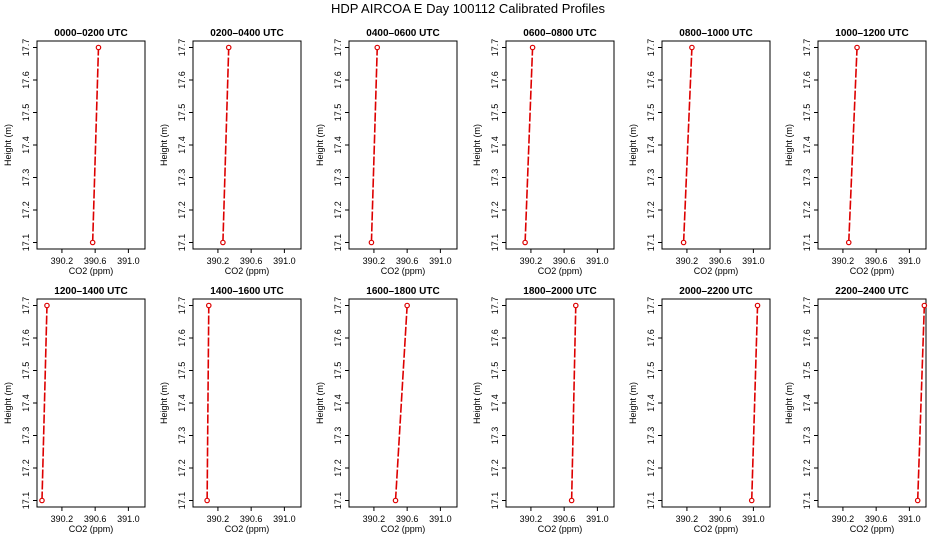 The width and height of the screenshot is (936, 540). What do you see at coordinates (871, 33) in the screenshot?
I see `panel-title: 1000–1200 UTC` at bounding box center [871, 33].